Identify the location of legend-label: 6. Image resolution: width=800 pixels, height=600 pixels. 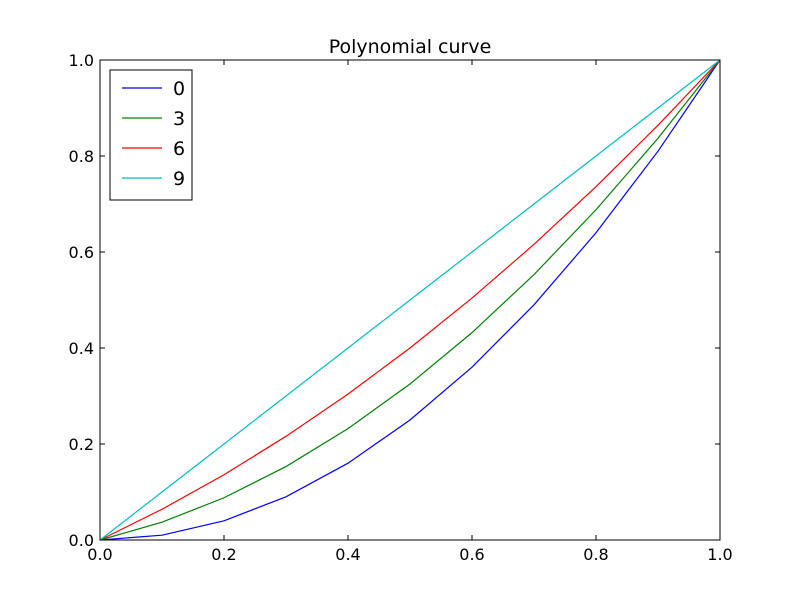
(179, 149).